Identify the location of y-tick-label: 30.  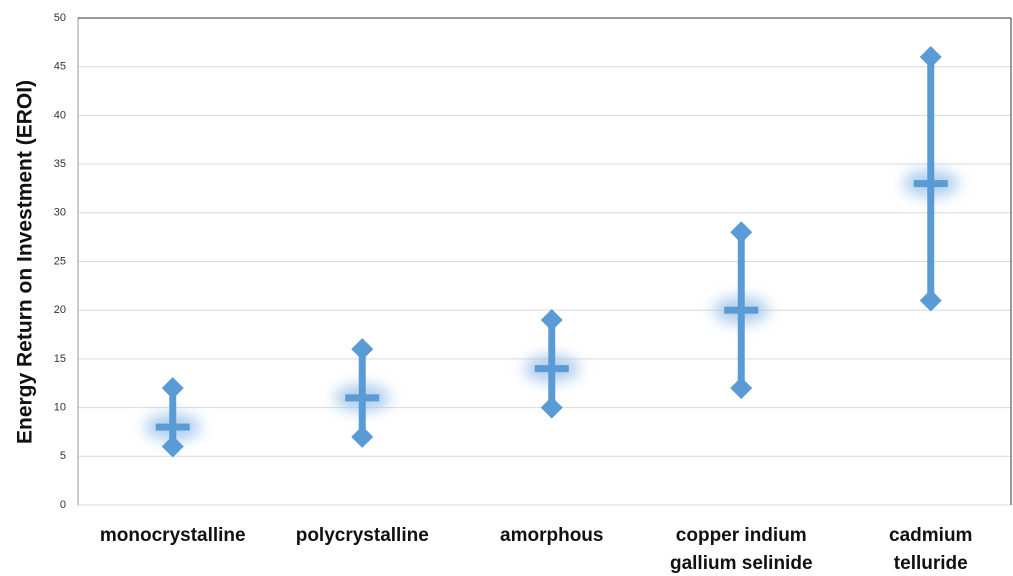
(60, 213).